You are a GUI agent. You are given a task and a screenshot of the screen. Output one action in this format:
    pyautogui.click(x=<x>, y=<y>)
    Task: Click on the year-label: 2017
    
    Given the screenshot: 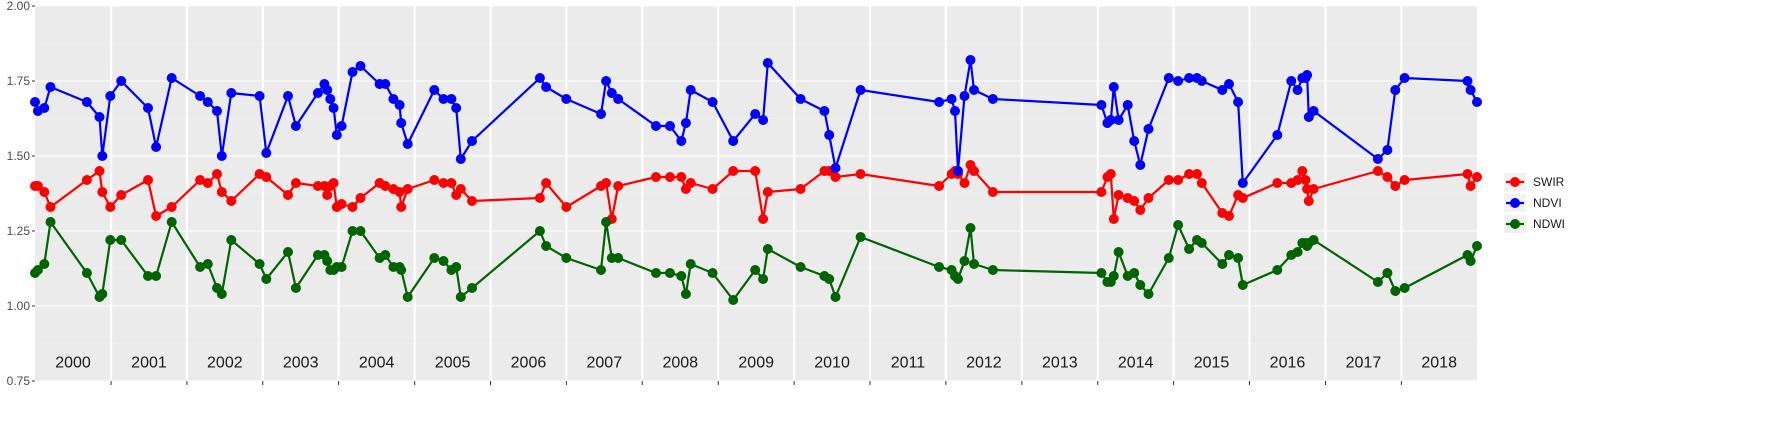 What is the action you would take?
    pyautogui.click(x=1364, y=363)
    